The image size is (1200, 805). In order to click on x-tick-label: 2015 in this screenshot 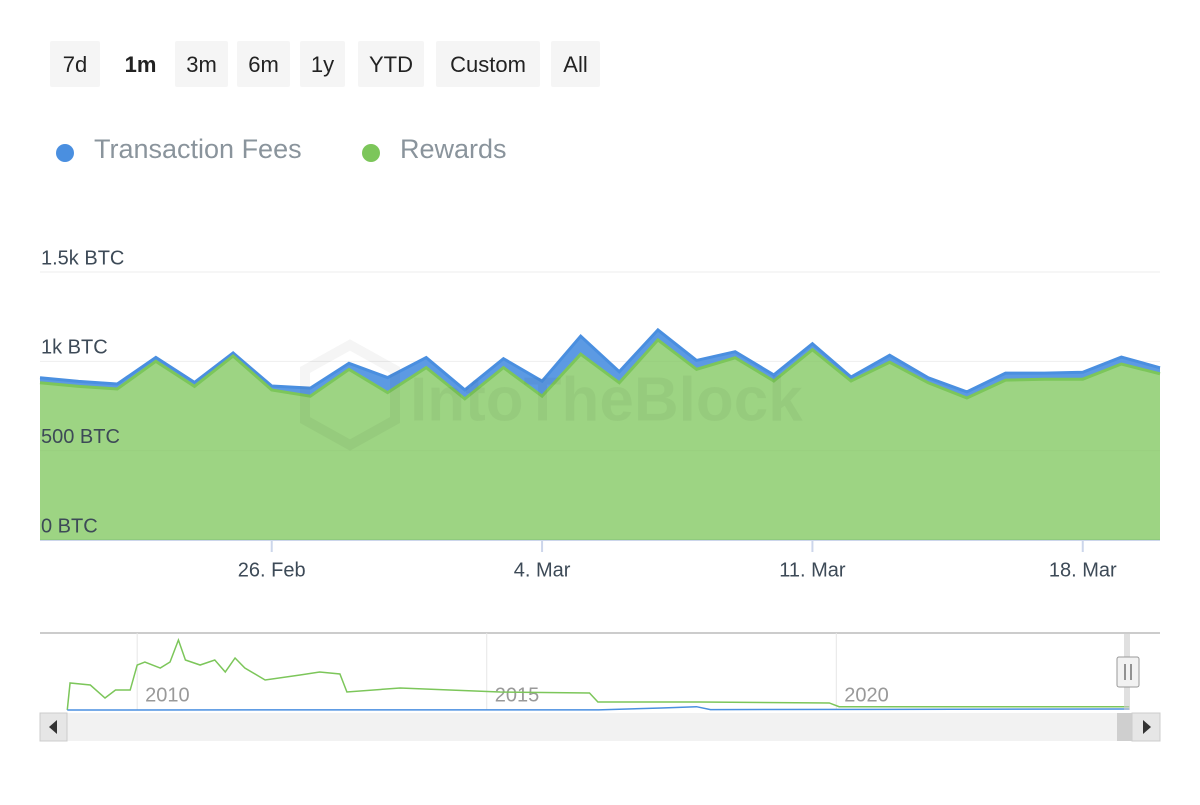, I will do `click(517, 695)`.